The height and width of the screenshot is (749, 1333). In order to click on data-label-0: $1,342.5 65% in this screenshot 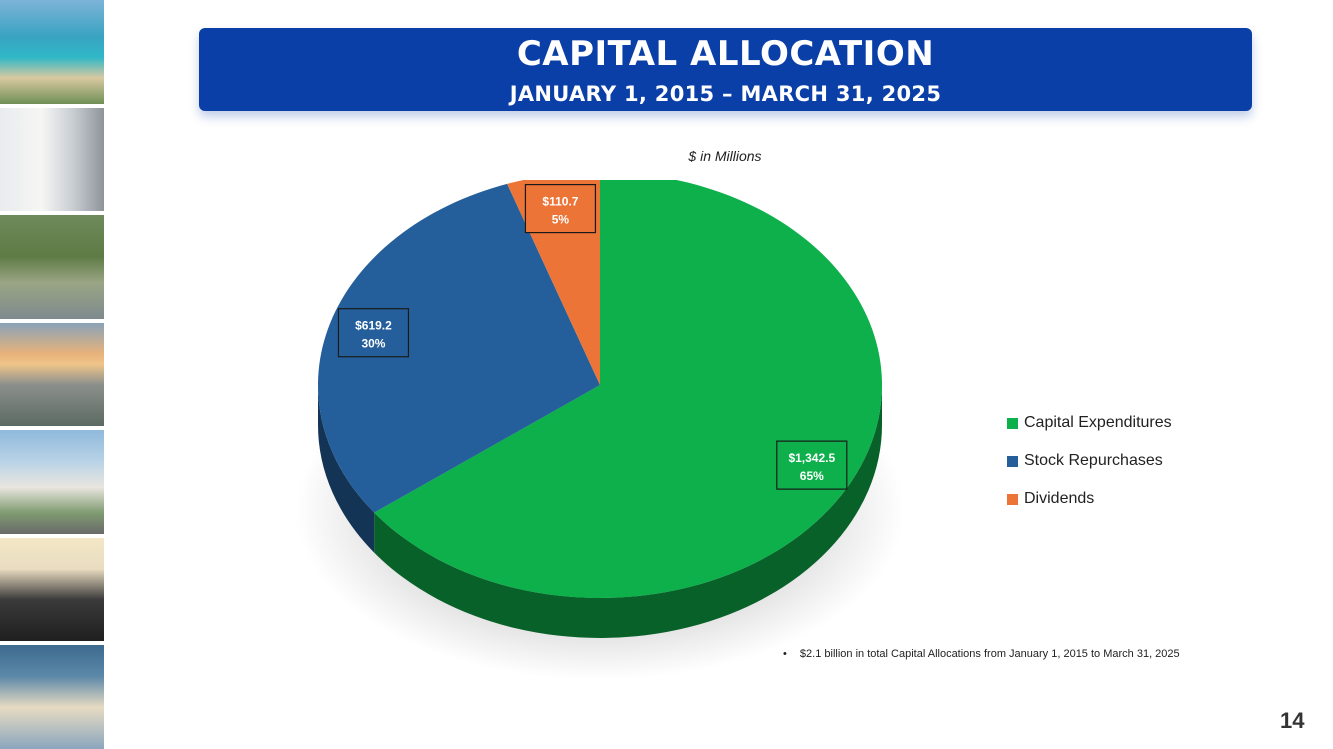, I will do `click(812, 465)`.